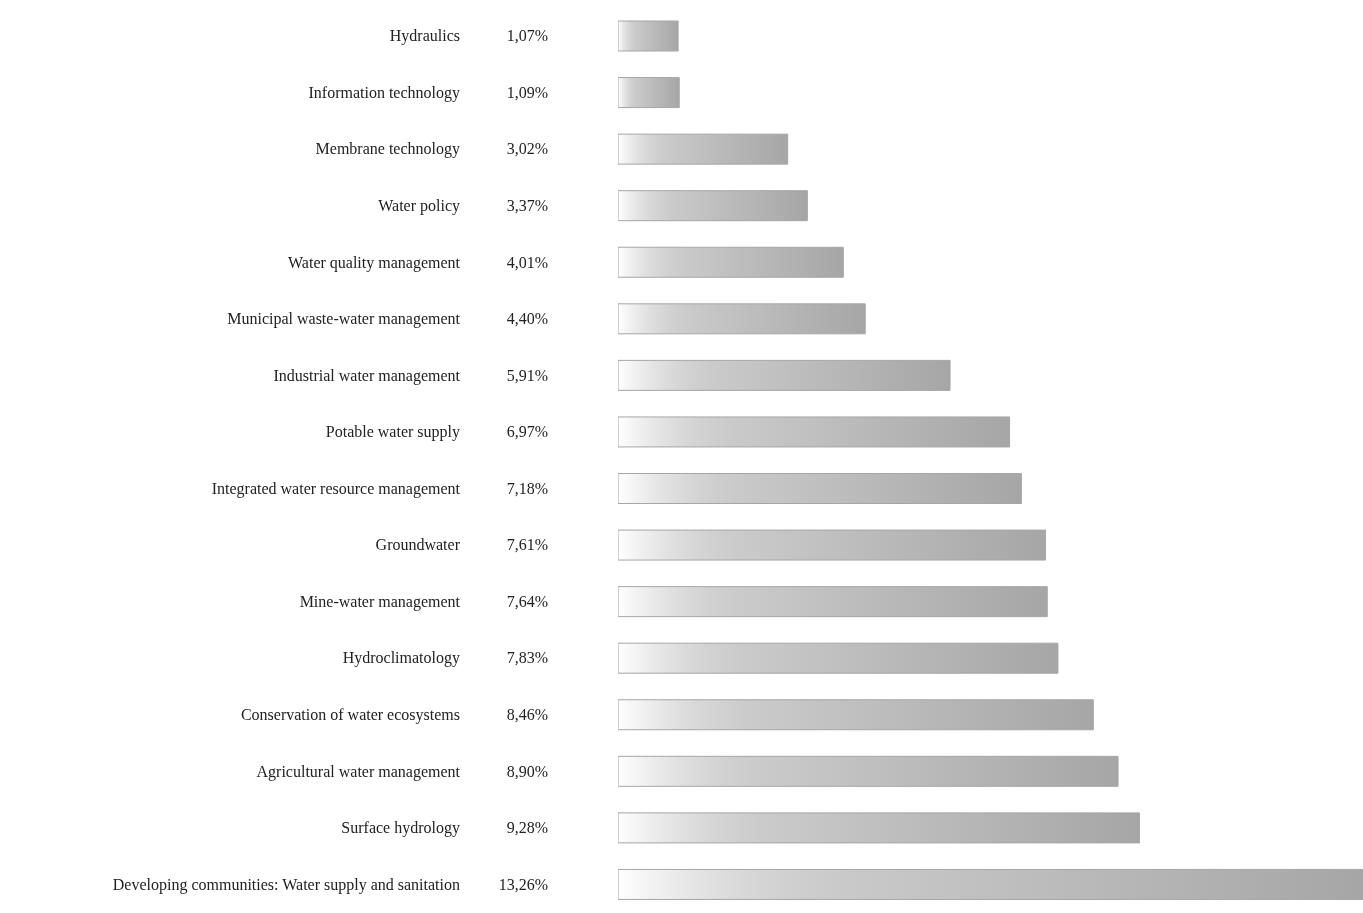  What do you see at coordinates (400, 828) in the screenshot?
I see `y-tick-label: Surface hydrology` at bounding box center [400, 828].